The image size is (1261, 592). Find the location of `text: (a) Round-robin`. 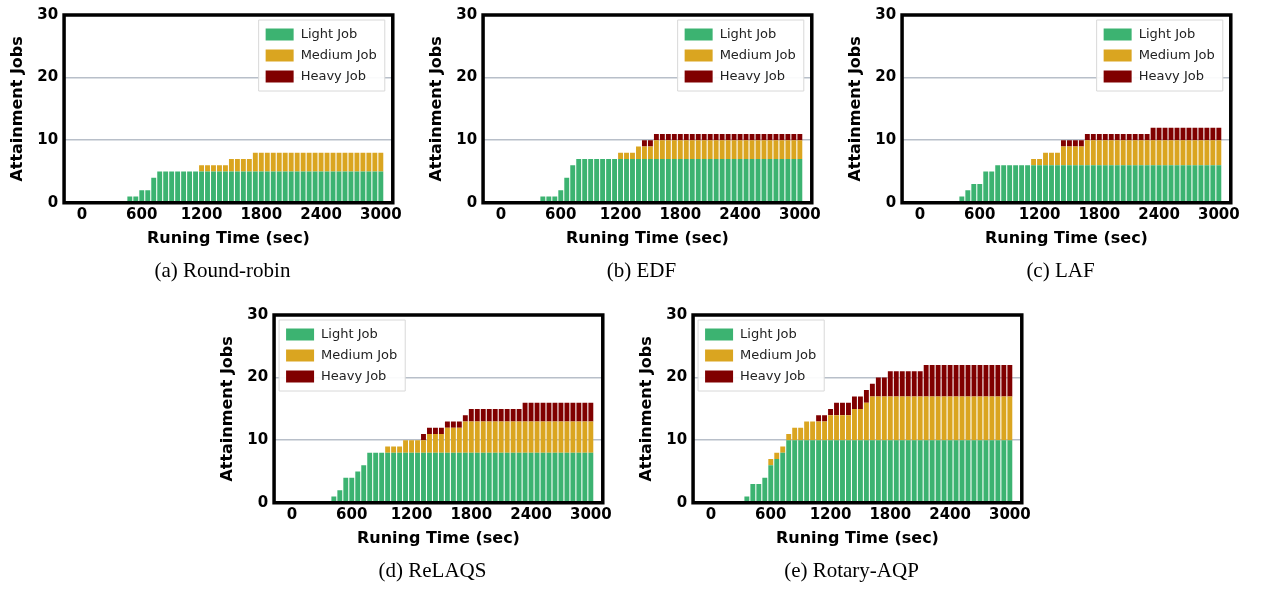

text: (a) Round-robin is located at coordinates (222, 270).